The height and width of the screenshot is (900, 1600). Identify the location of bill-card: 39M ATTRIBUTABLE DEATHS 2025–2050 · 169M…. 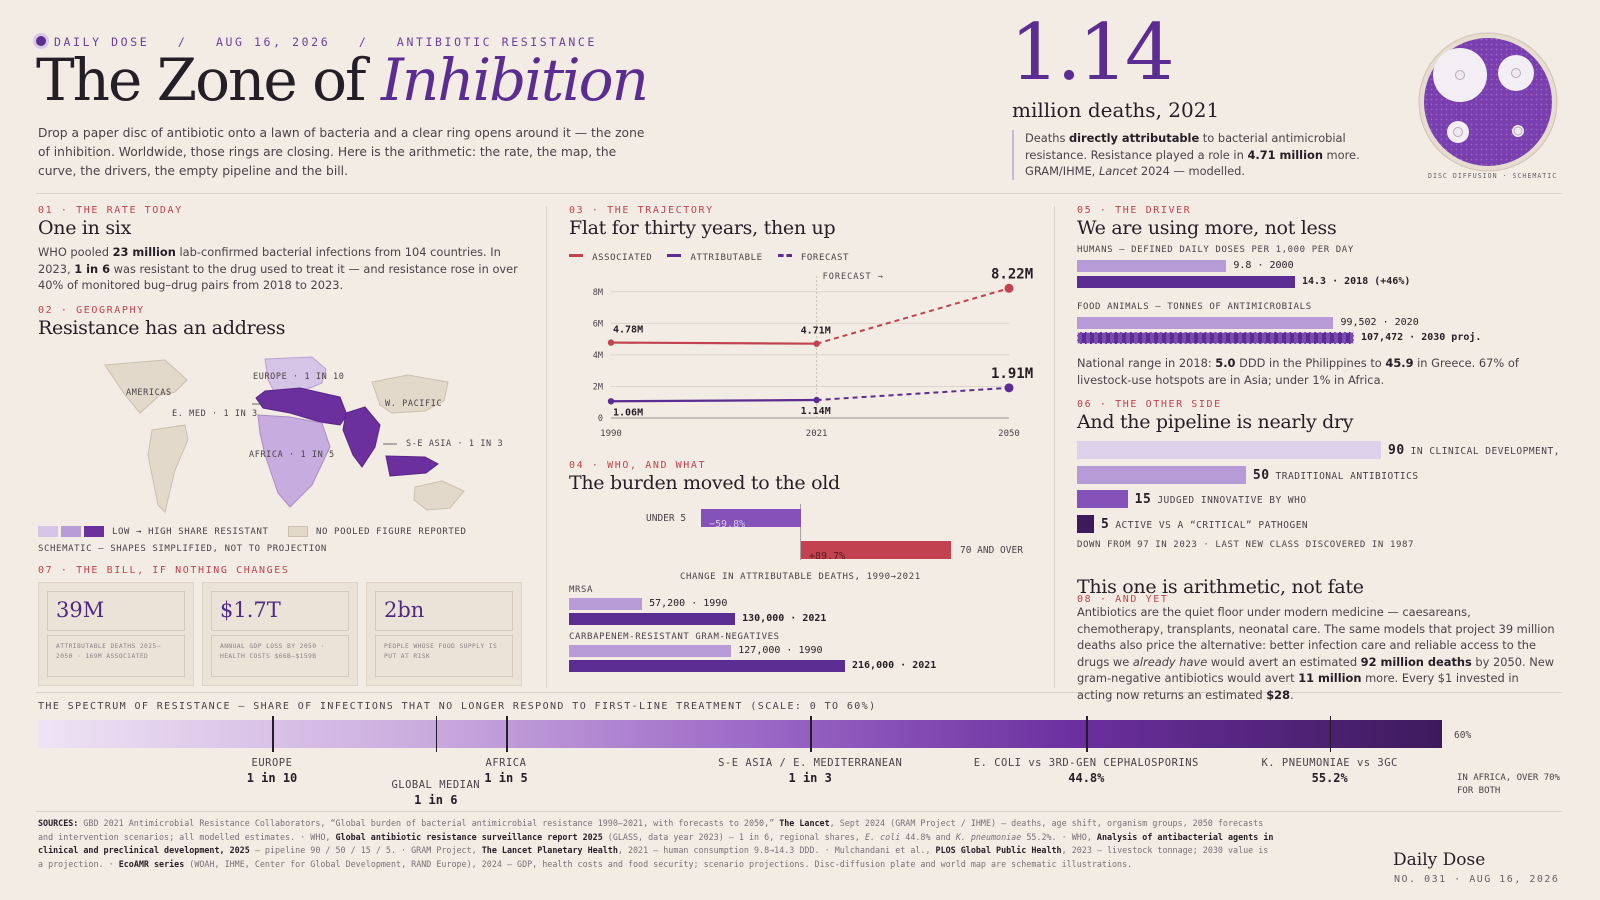
(116, 634).